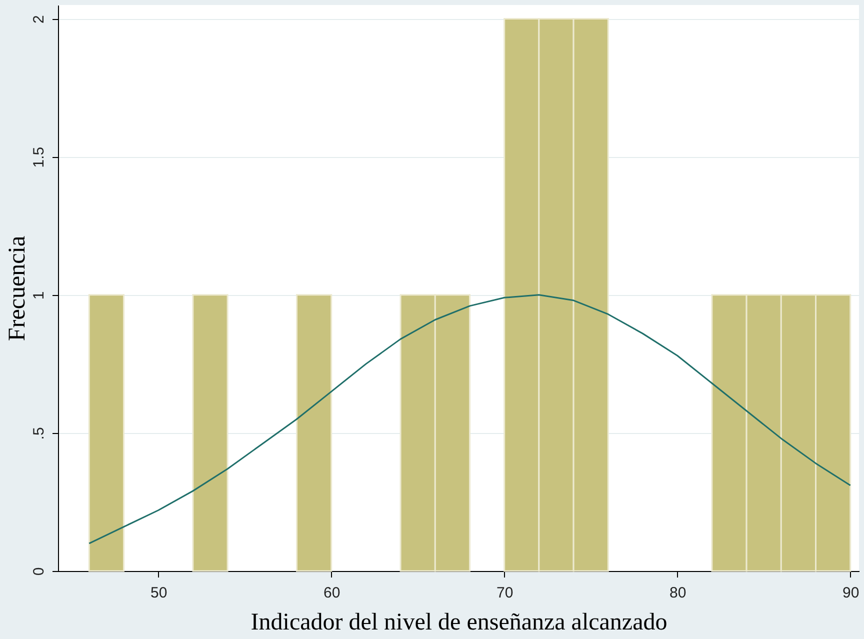 The image size is (864, 639). What do you see at coordinates (17, 289) in the screenshot?
I see `y-axis-title: Frecuencia` at bounding box center [17, 289].